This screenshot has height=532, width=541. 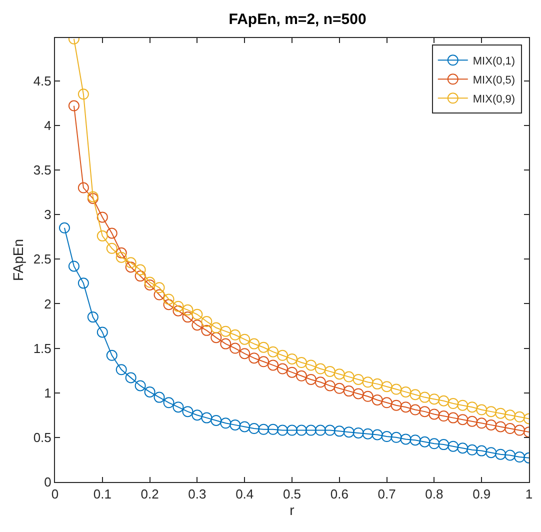 What do you see at coordinates (494, 99) in the screenshot?
I see `legend-label: MIX(0,9)` at bounding box center [494, 99].